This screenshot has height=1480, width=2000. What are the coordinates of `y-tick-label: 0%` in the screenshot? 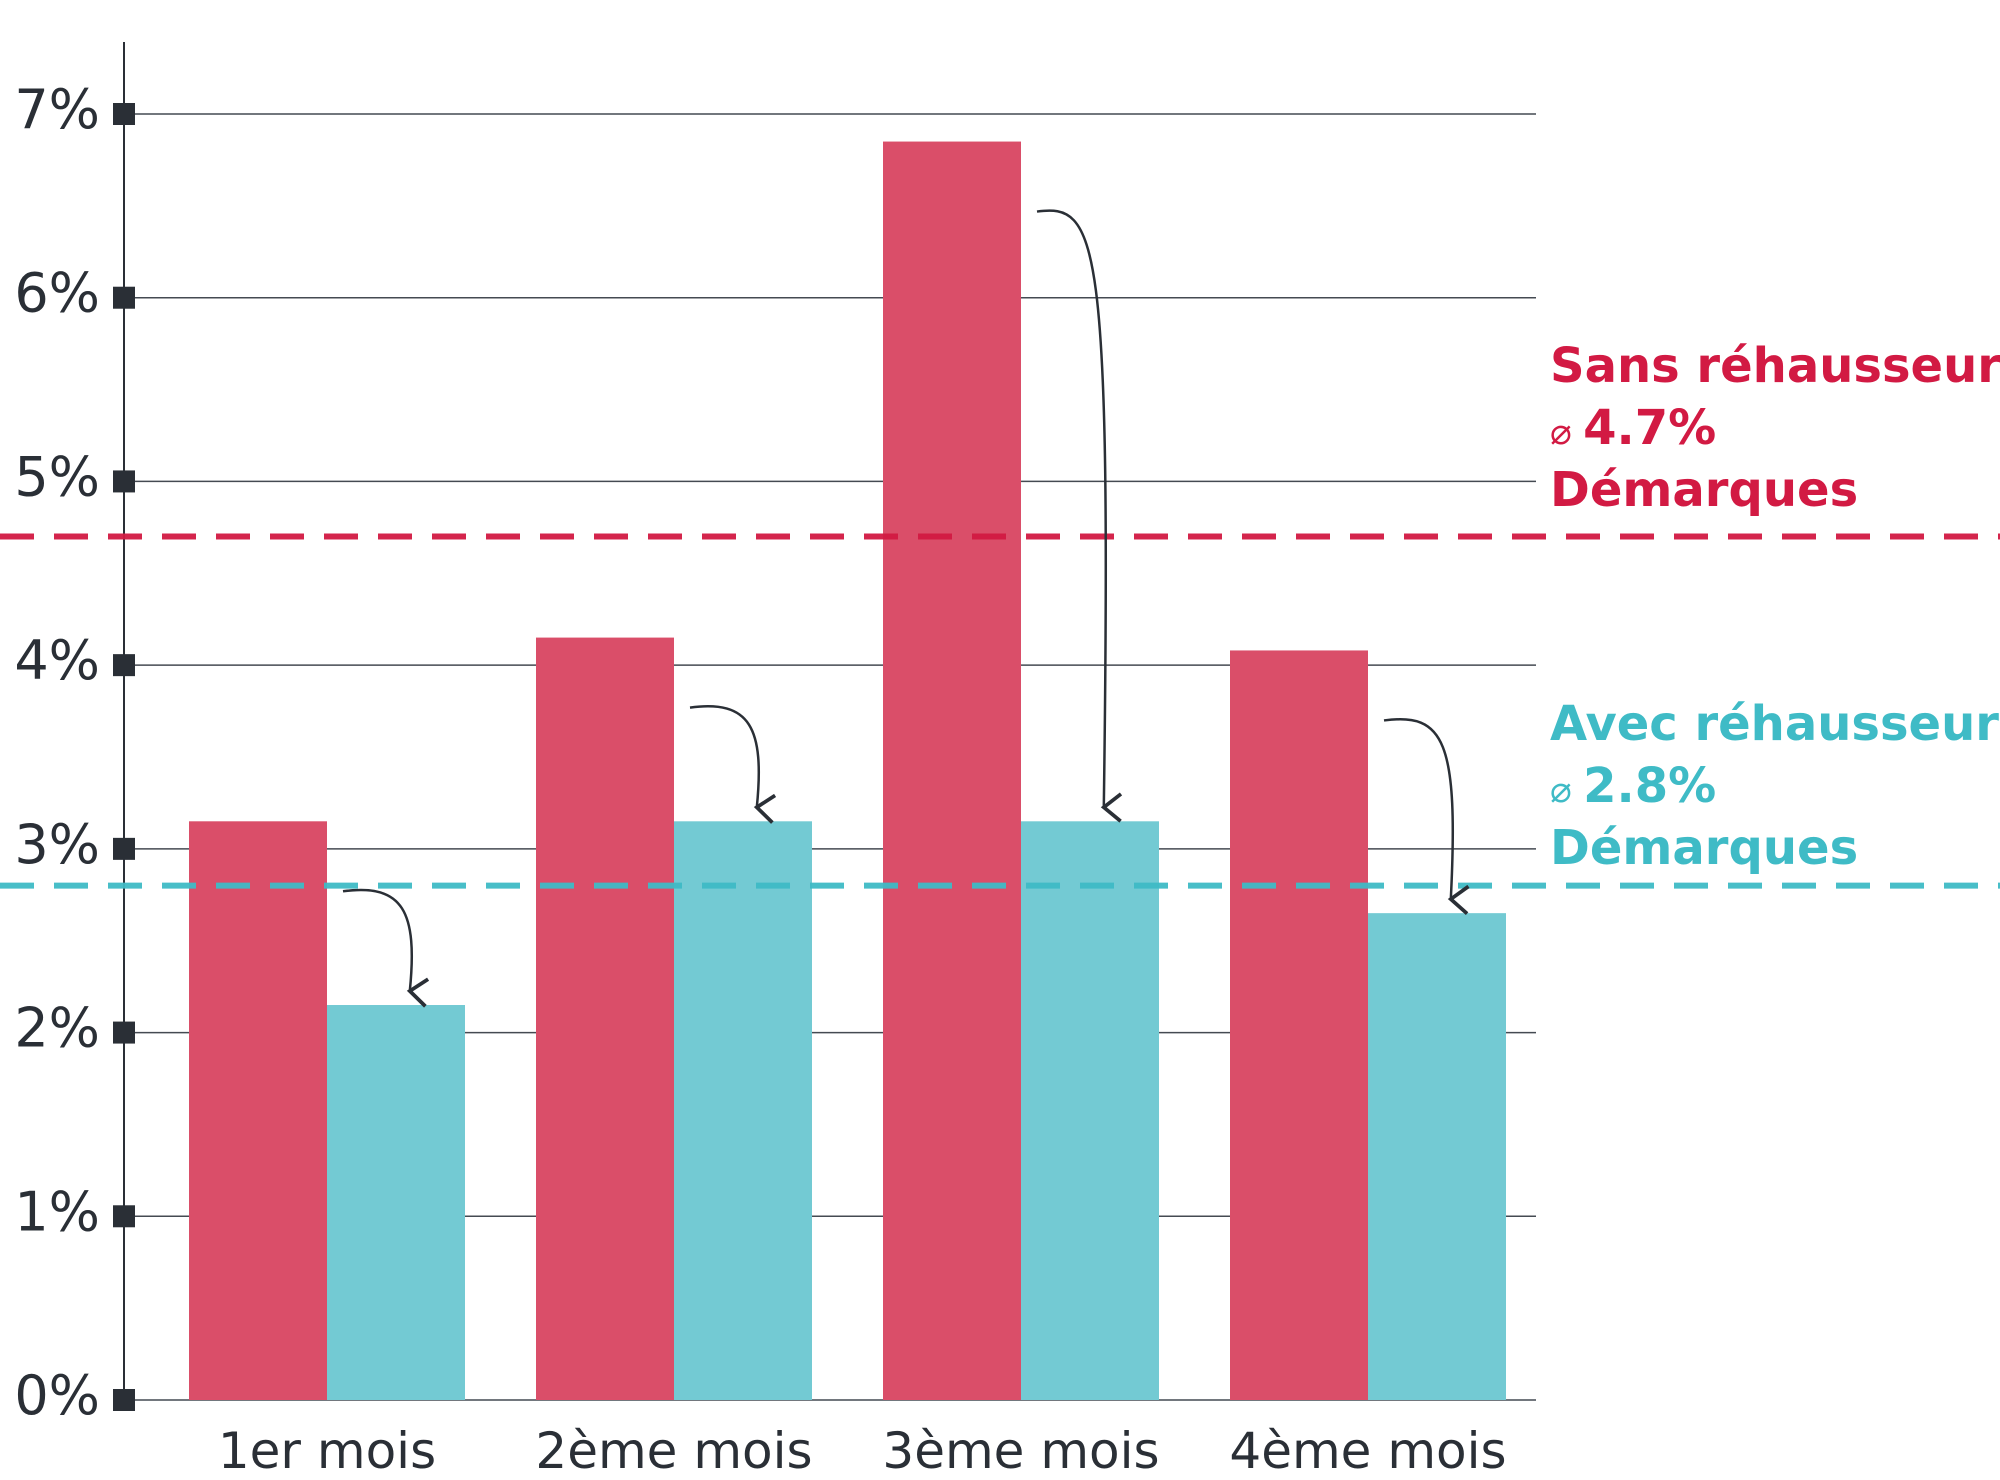 It's located at (57, 1395).